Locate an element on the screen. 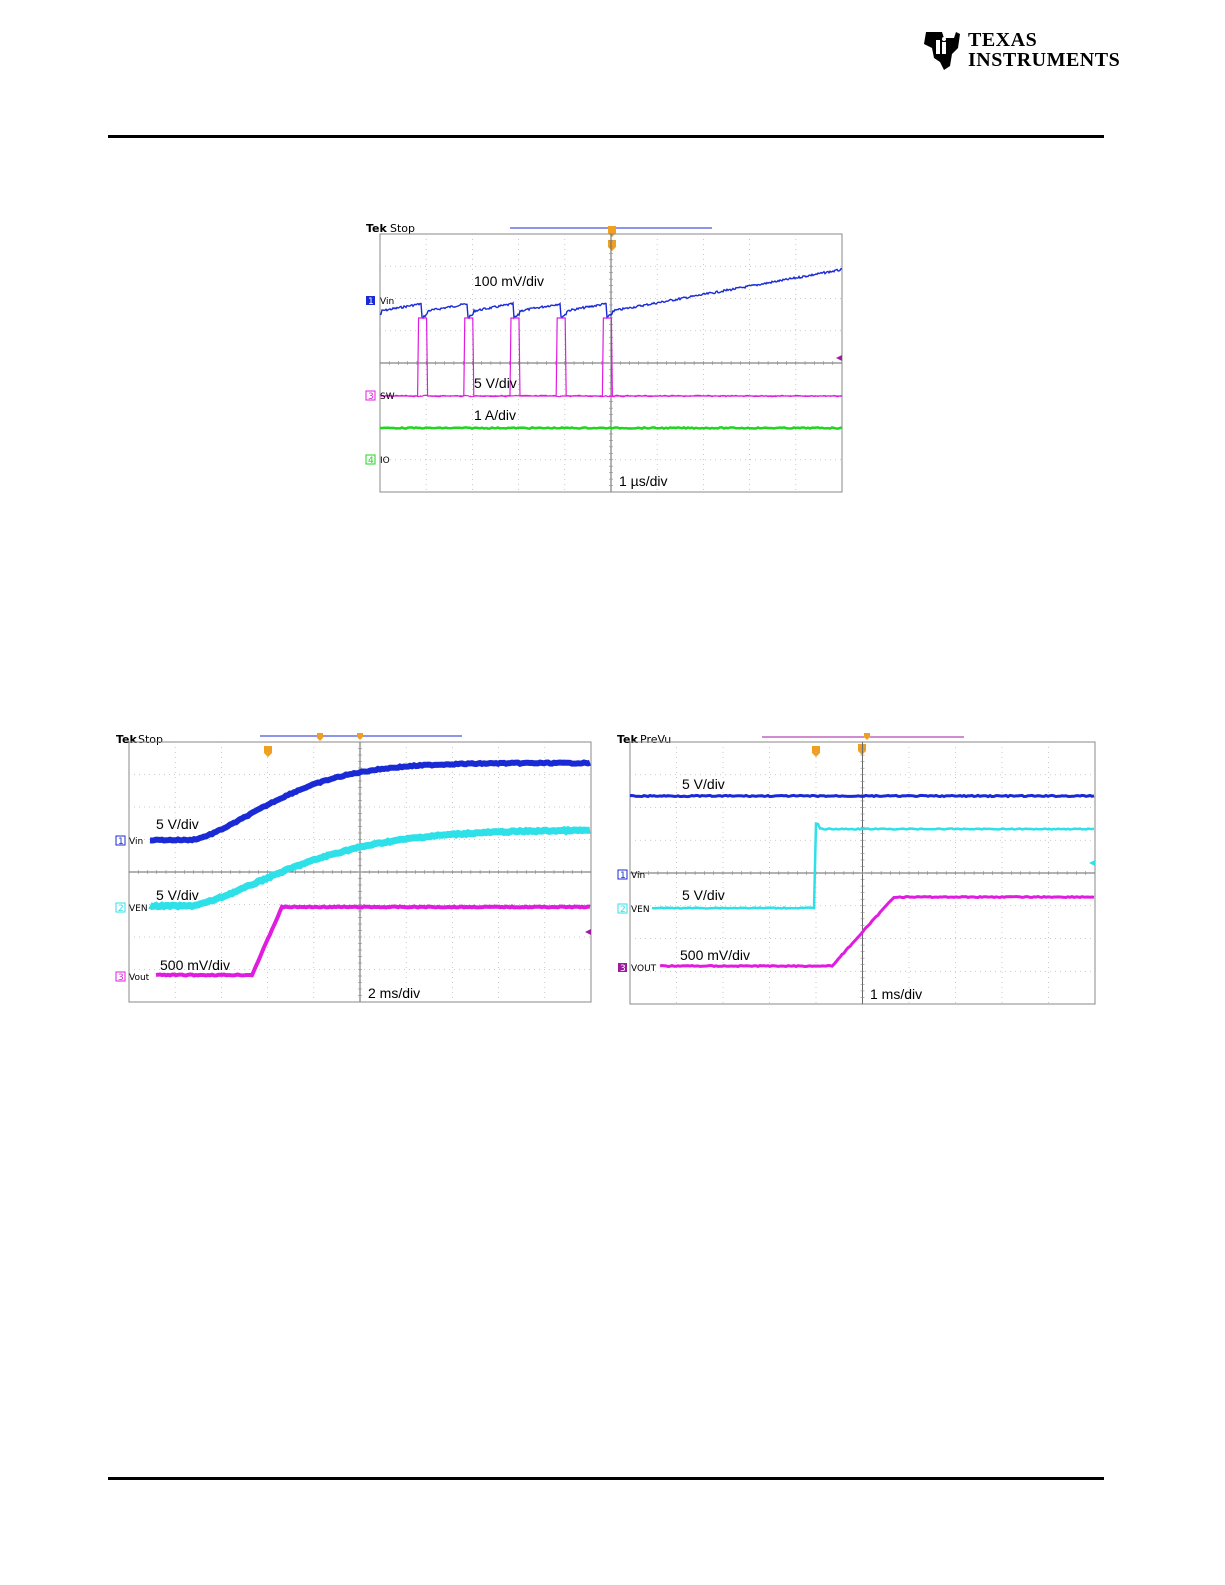 Image resolution: width=1225 pixels, height=1585 pixels. scope1-ch-name-vin: Vin is located at coordinates (387, 302).